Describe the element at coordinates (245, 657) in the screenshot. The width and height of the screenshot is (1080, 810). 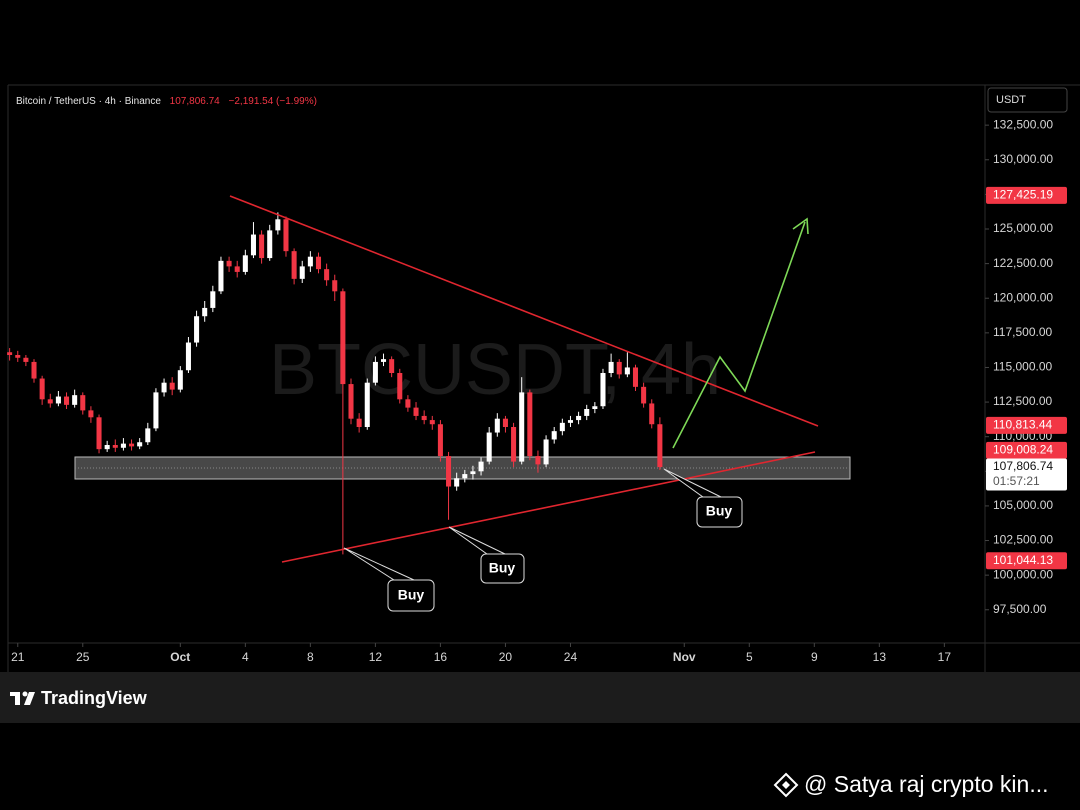
I see `x-tick-label: 4` at that location.